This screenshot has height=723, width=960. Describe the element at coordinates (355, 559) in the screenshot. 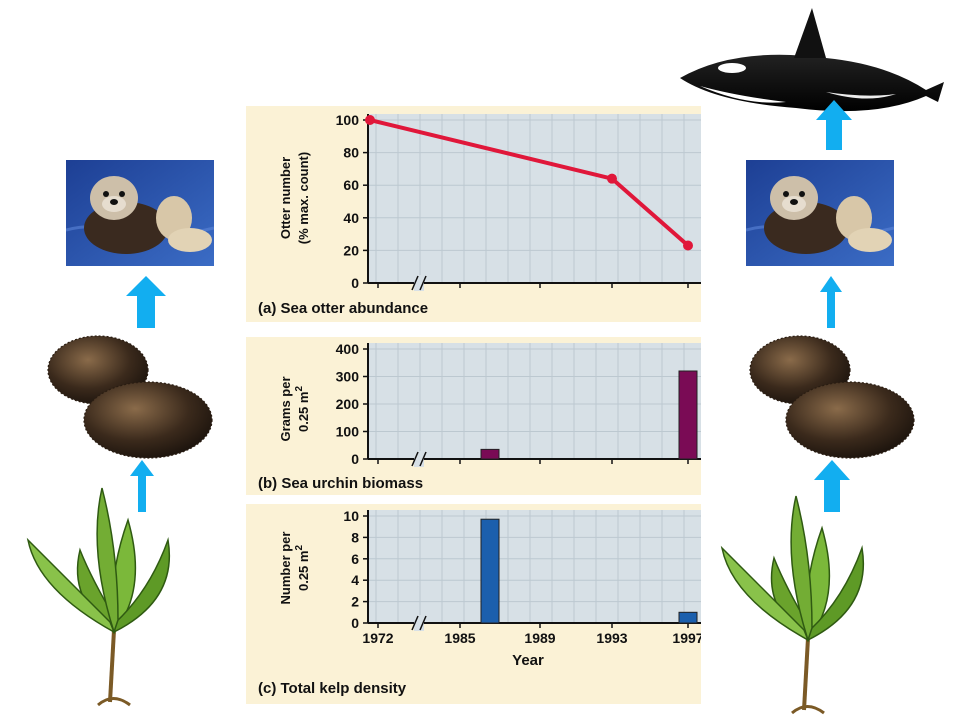

I see `y-tick-label: 6` at that location.